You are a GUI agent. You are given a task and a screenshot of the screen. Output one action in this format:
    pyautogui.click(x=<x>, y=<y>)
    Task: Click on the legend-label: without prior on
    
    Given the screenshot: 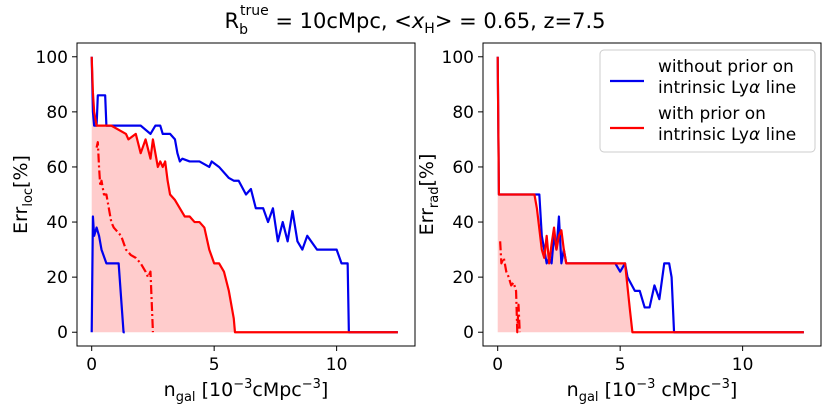 What is the action you would take?
    pyautogui.click(x=726, y=67)
    